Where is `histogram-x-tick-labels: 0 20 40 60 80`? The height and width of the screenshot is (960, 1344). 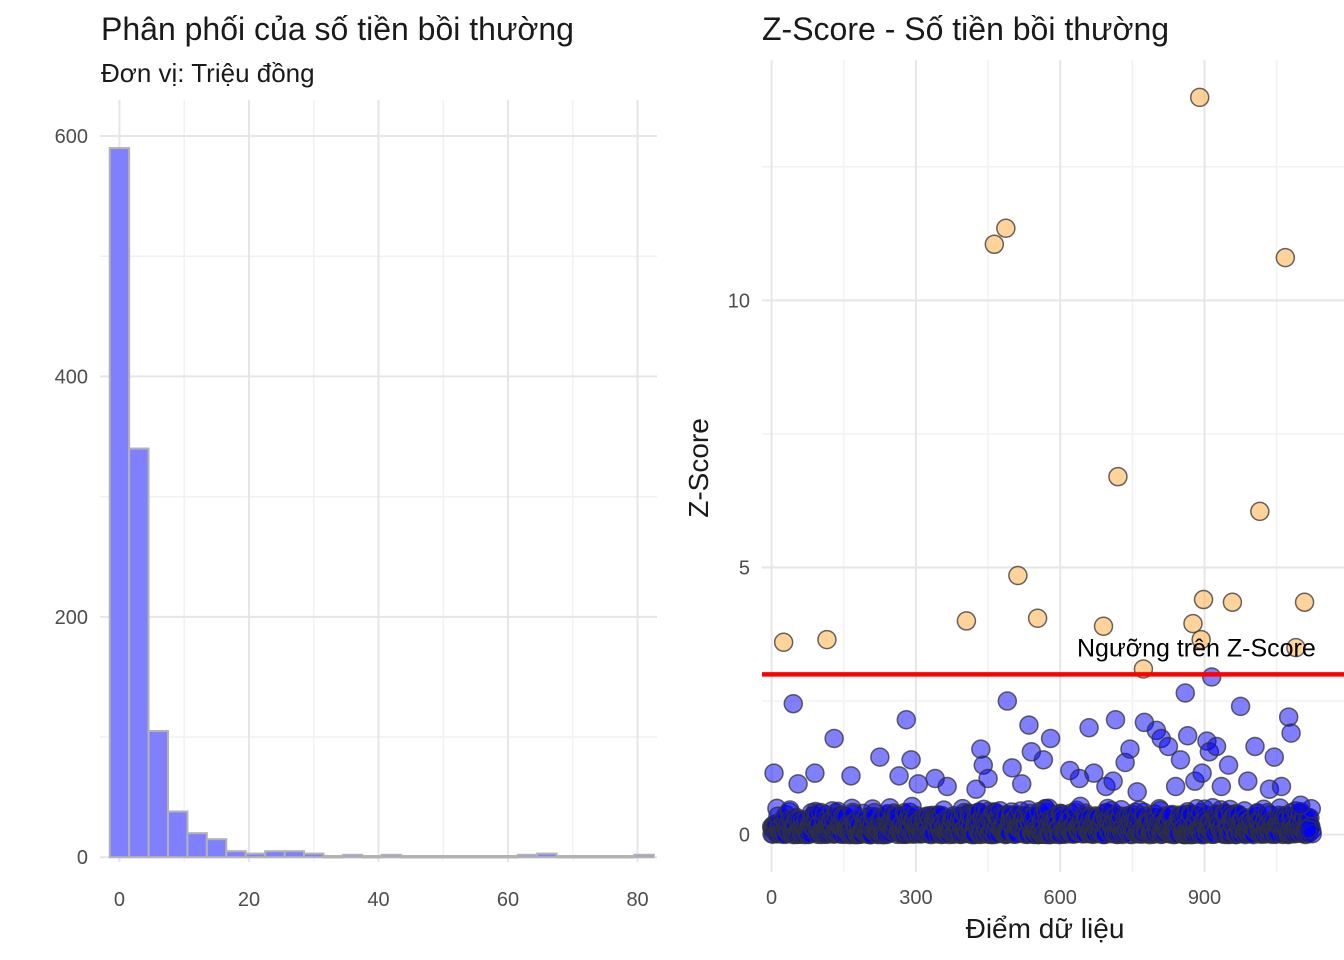
histogram-x-tick-labels: 0 20 40 60 80 is located at coordinates (381, 900).